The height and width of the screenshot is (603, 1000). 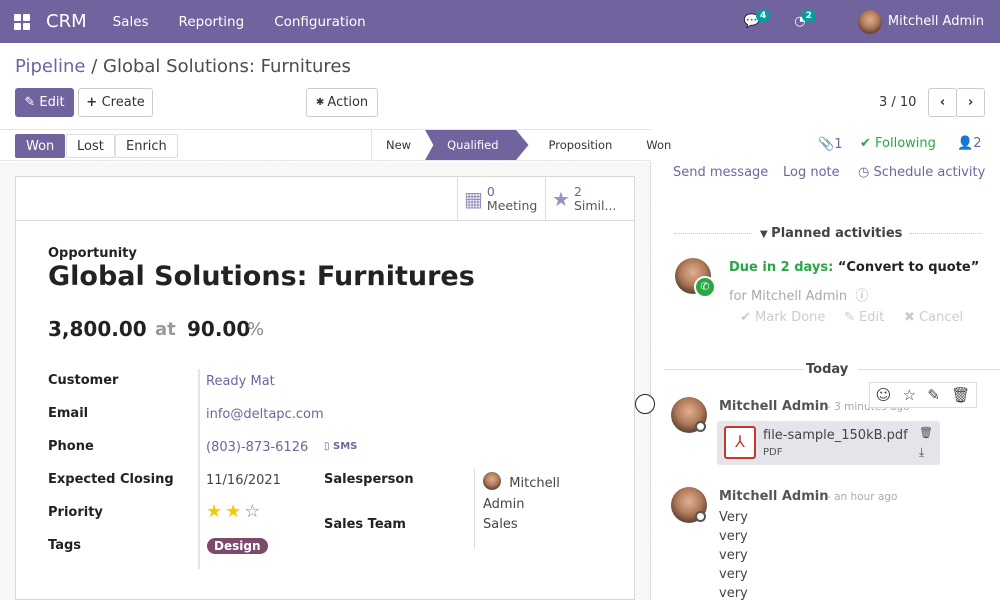 I want to click on attachments-count: 1, so click(x=838, y=144).